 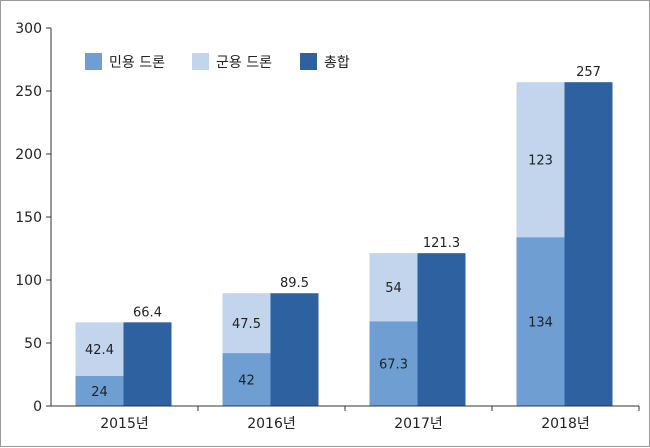 I want to click on data-label-military: 42.4, so click(x=99, y=350).